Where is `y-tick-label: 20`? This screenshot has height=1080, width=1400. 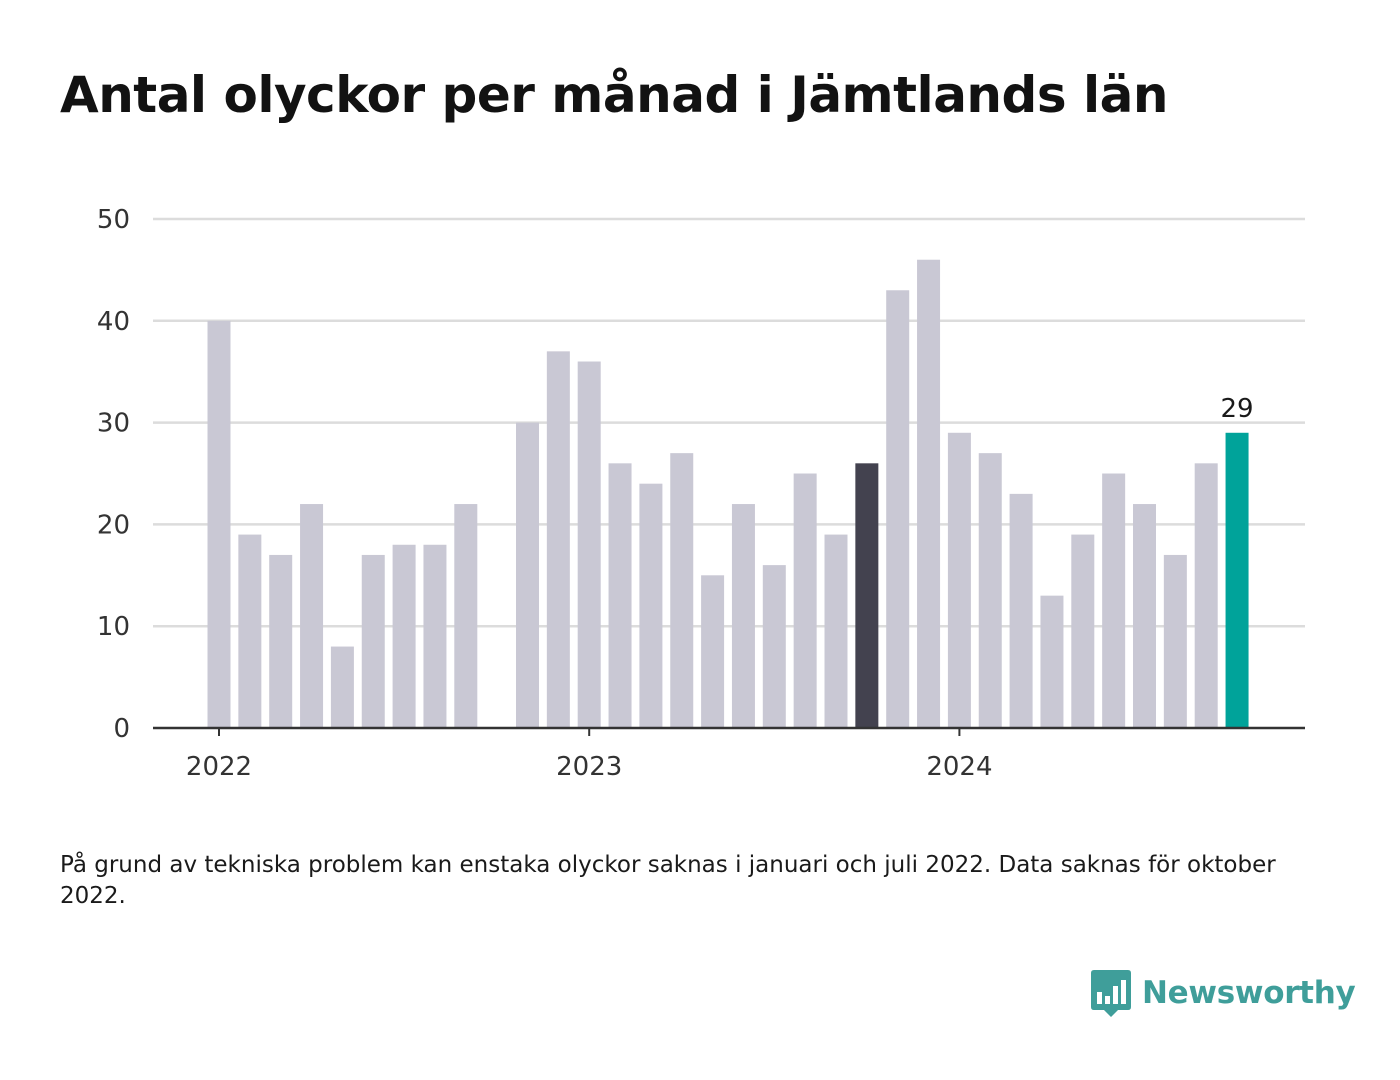 y-tick-label: 20 is located at coordinates (113, 525).